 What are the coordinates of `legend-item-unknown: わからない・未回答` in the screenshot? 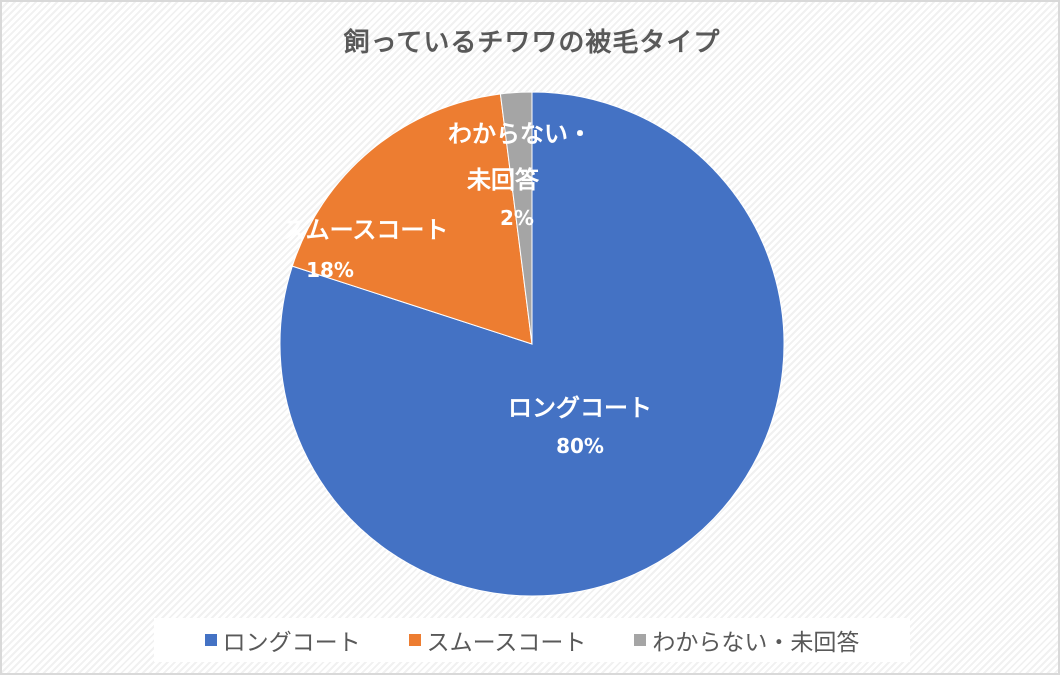 It's located at (746, 640).